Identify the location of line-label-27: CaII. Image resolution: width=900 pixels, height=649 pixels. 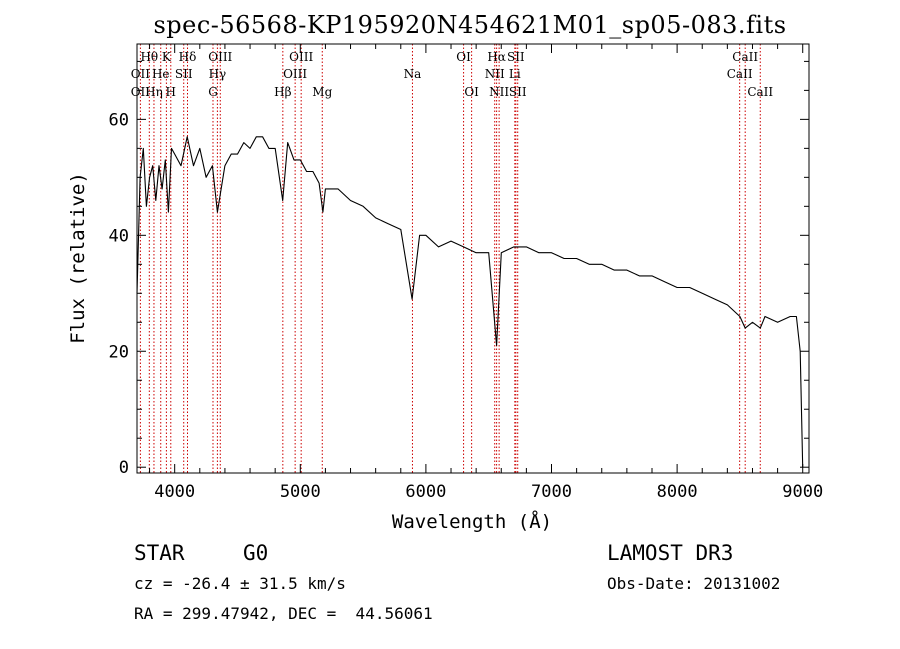
(760, 92).